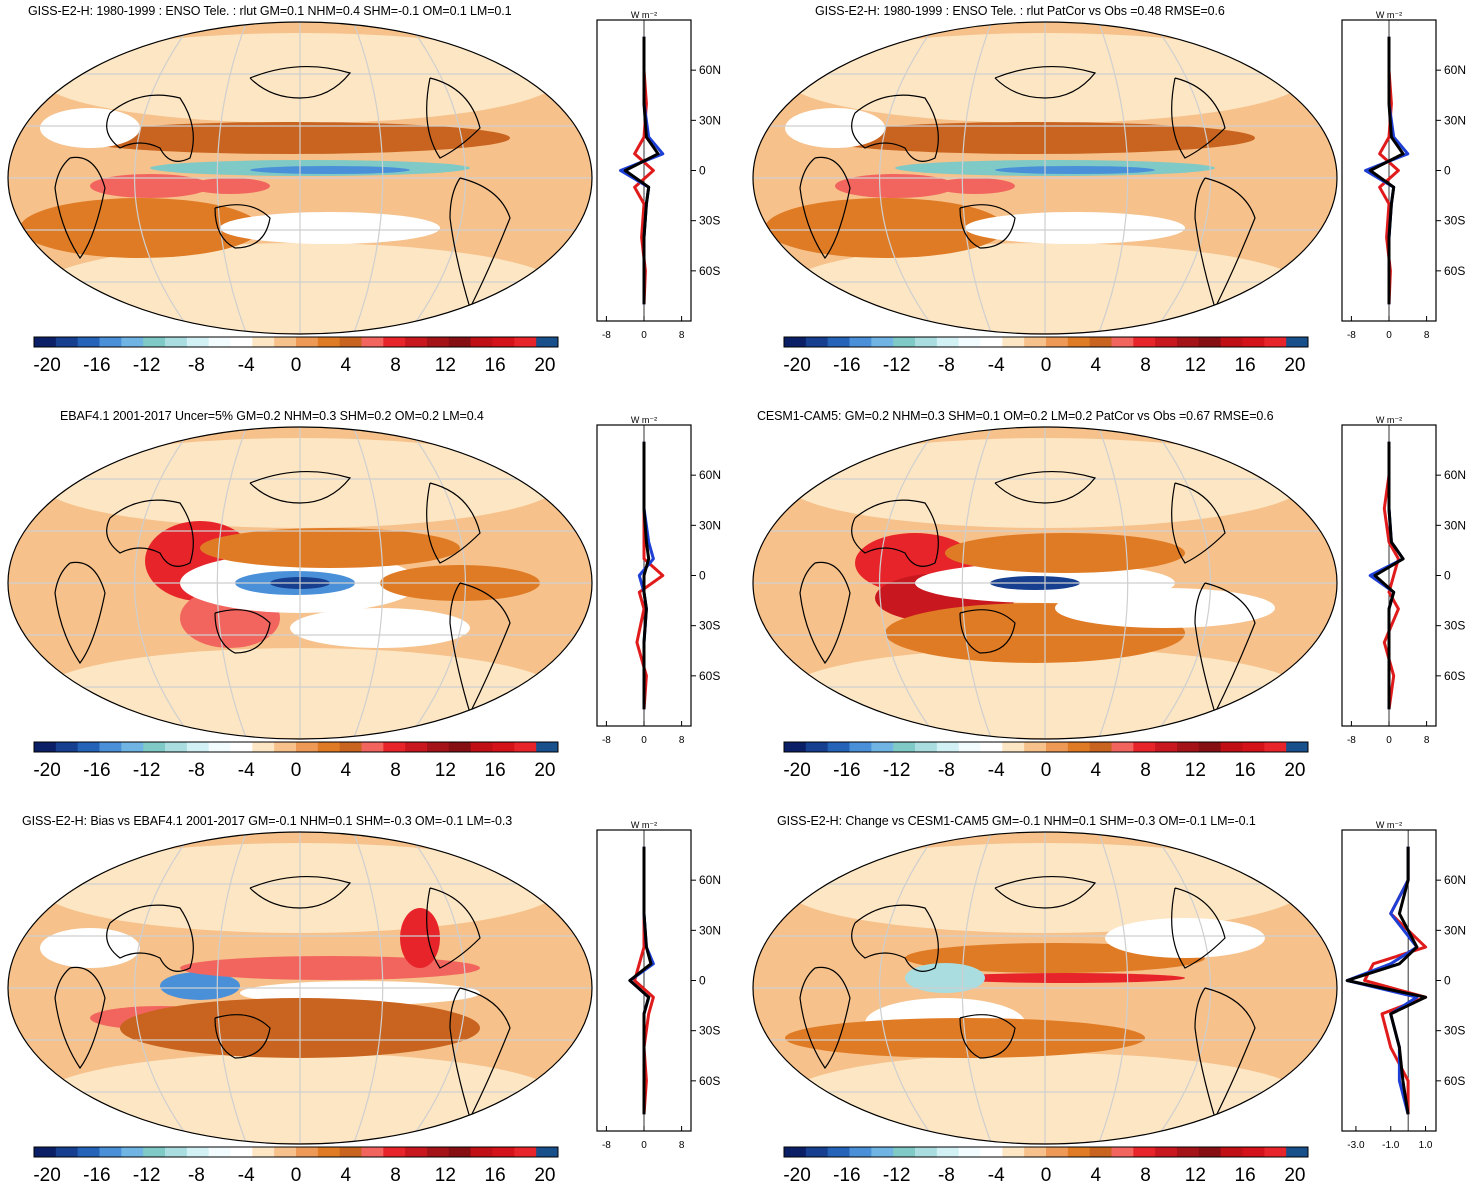  I want to click on colorbar-tick-label: 20, so click(544, 1175).